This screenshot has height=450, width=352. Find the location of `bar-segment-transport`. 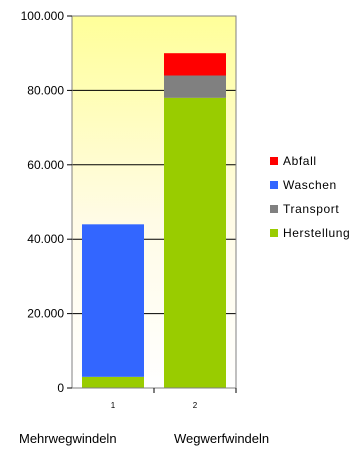

bar-segment-transport is located at coordinates (195, 86).